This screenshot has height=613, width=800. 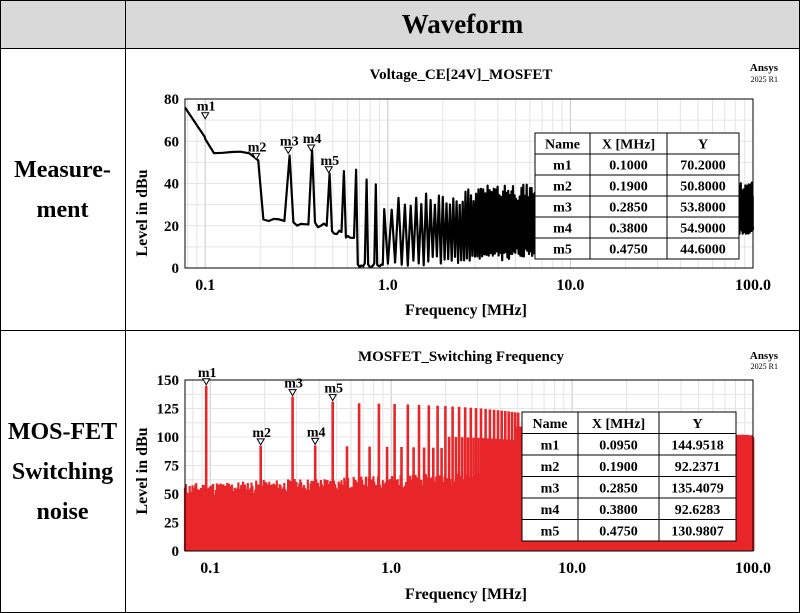 I want to click on table-cell: 130.9807, so click(x=697, y=531).